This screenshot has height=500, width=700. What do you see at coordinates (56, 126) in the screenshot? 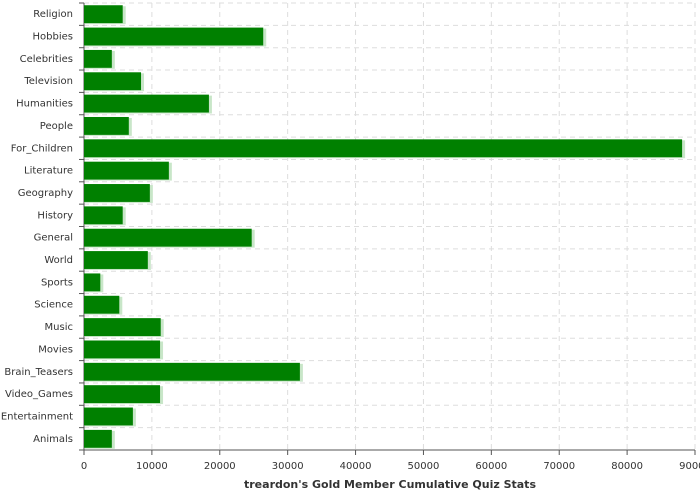
I see `y-tick-label: People` at bounding box center [56, 126].